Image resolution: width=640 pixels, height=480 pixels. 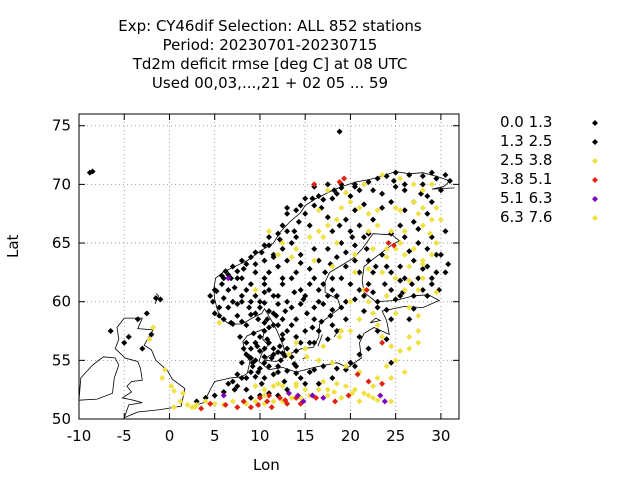 I want to click on x-tick-label: 10, so click(x=259, y=436).